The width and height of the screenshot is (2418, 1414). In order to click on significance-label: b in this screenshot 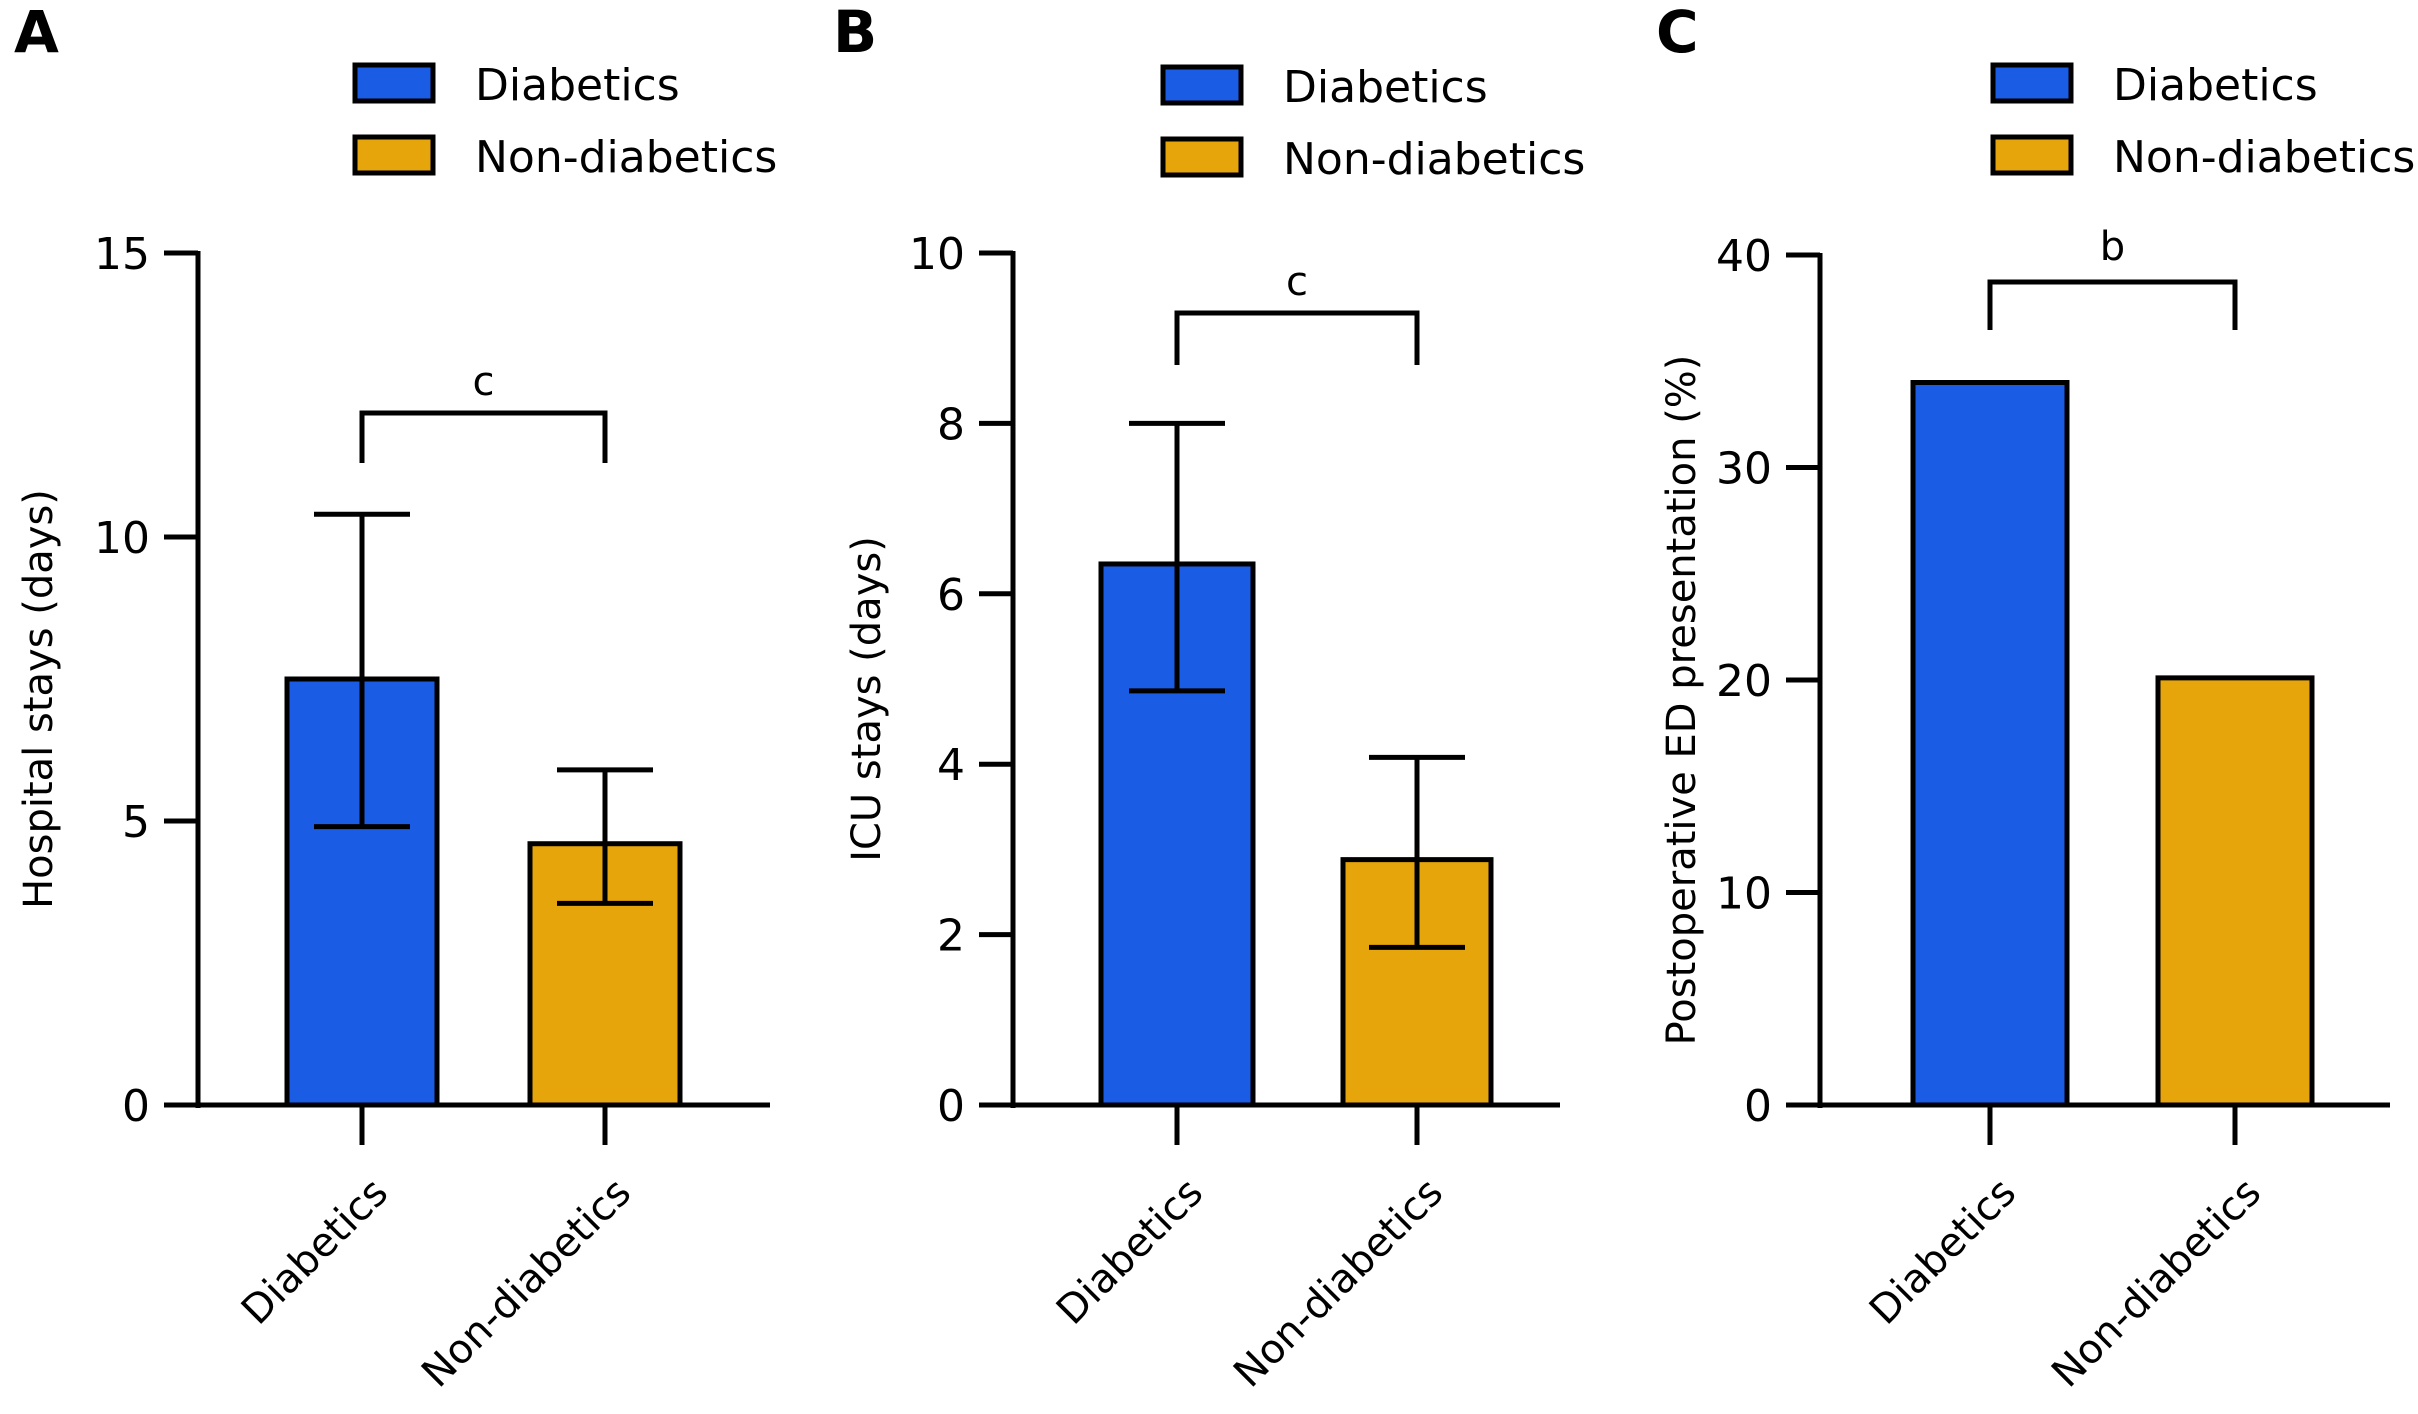, I will do `click(2112, 247)`.